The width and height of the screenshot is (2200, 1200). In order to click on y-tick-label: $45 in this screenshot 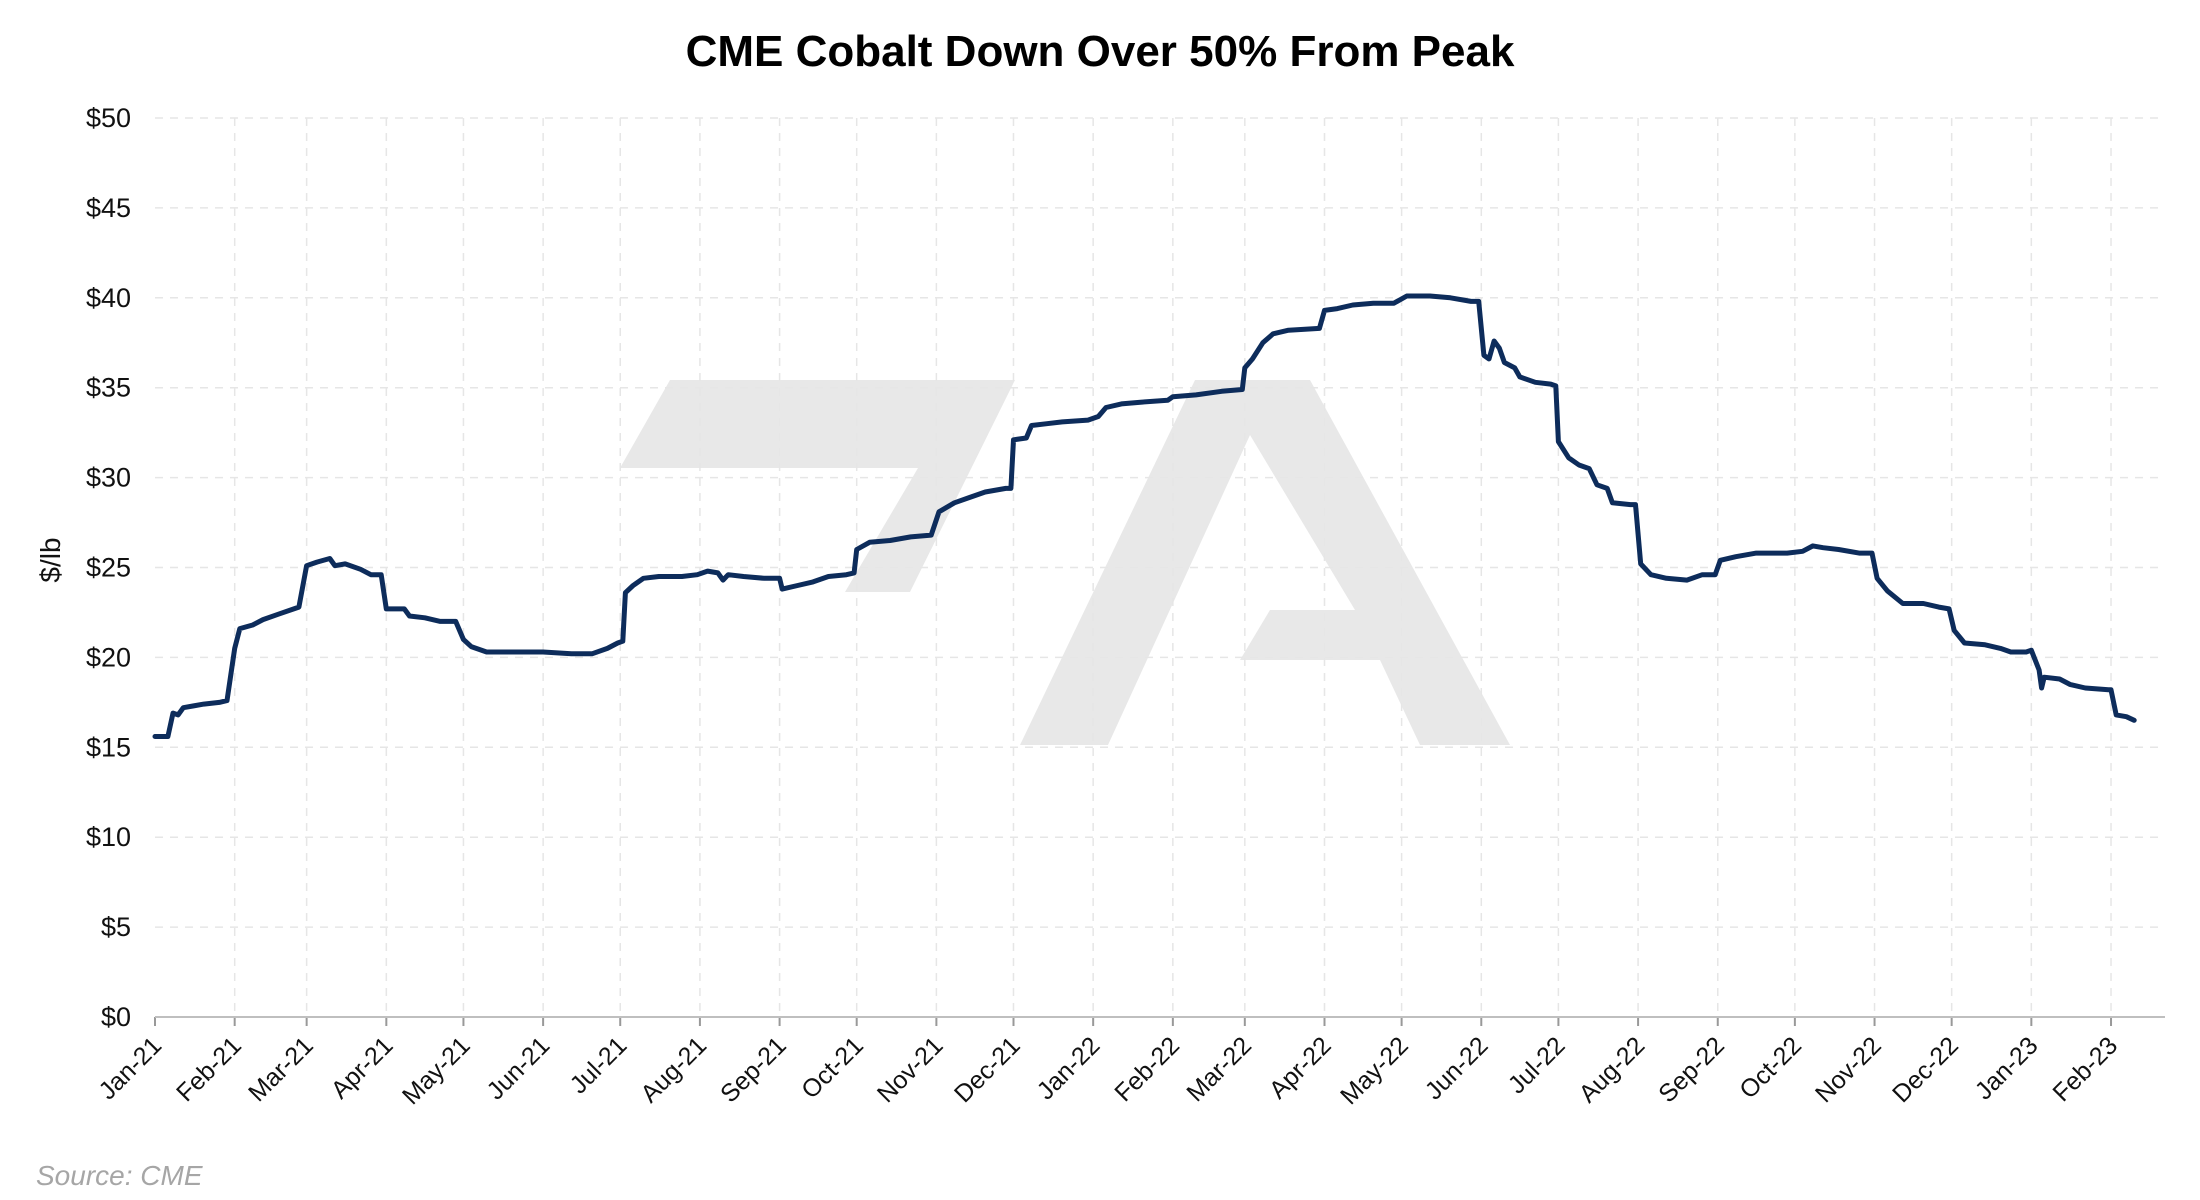, I will do `click(108, 208)`.